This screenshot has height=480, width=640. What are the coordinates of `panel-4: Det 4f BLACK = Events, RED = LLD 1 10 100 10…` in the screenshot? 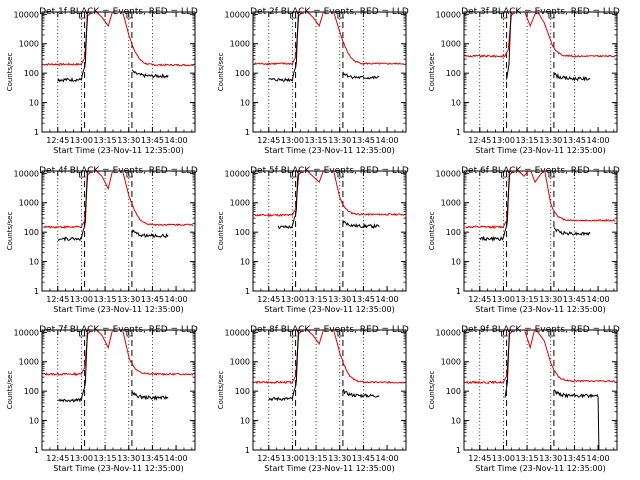 It's located at (102, 240).